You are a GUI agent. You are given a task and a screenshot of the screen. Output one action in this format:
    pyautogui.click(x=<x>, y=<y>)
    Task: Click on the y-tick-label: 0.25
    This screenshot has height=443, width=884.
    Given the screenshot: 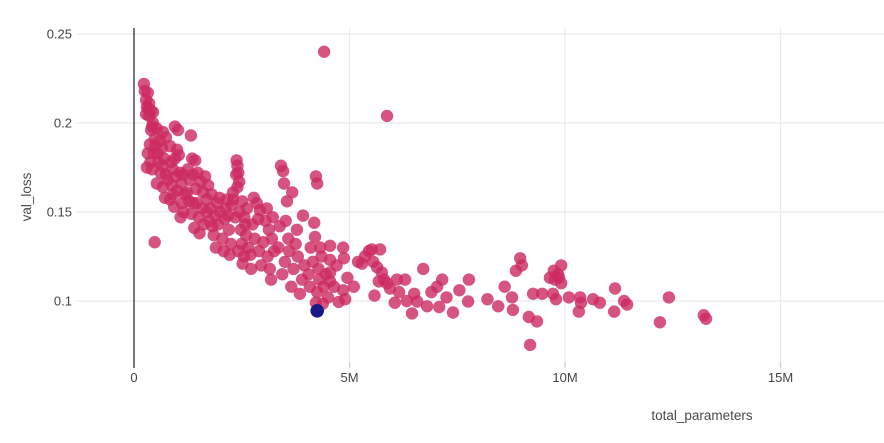 What is the action you would take?
    pyautogui.click(x=59, y=34)
    